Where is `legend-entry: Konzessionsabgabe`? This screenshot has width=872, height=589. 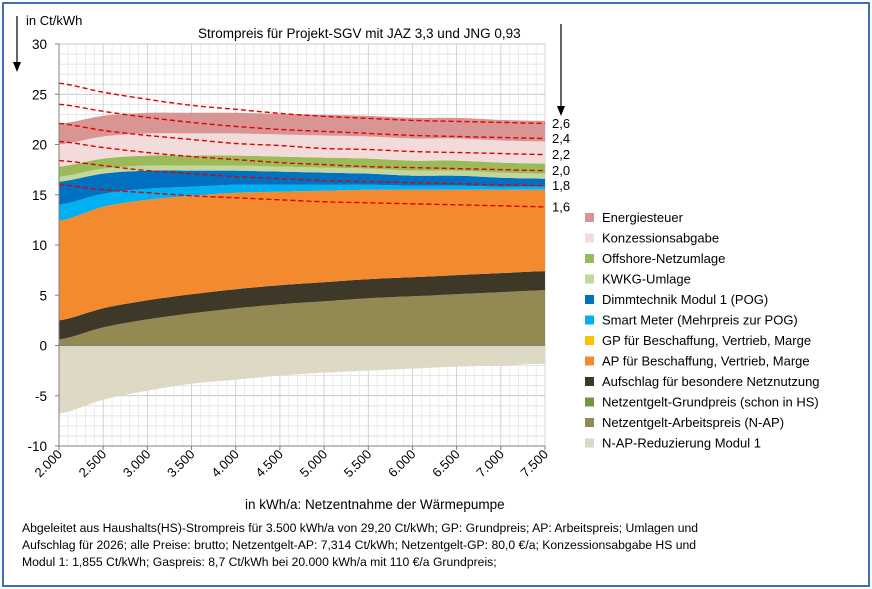
legend-entry: Konzessionsabgabe is located at coordinates (660, 238).